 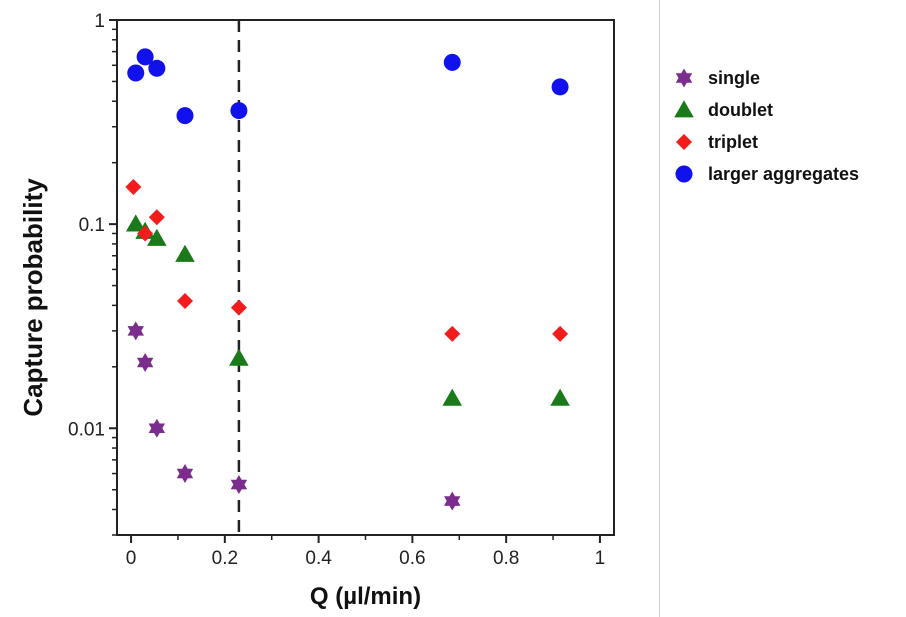 I want to click on x-tick-label: 1, so click(x=600, y=558).